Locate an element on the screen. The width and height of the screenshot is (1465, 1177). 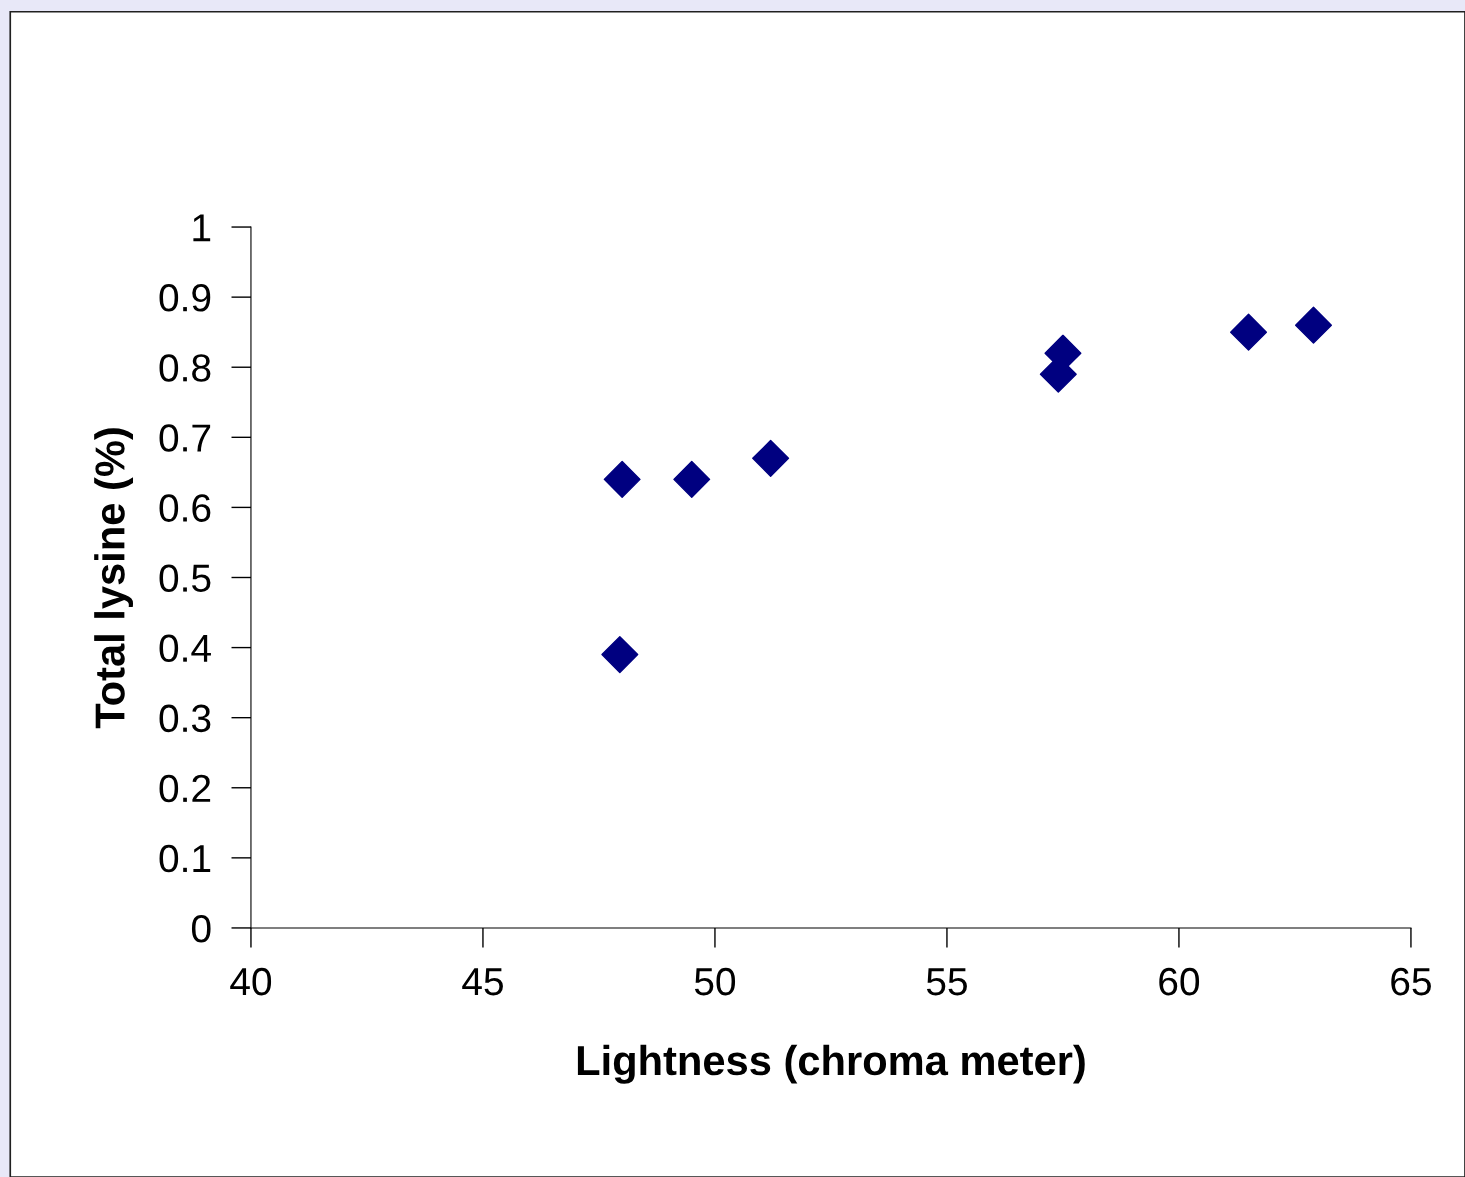
y-tick-label: 0.7 is located at coordinates (185, 438).